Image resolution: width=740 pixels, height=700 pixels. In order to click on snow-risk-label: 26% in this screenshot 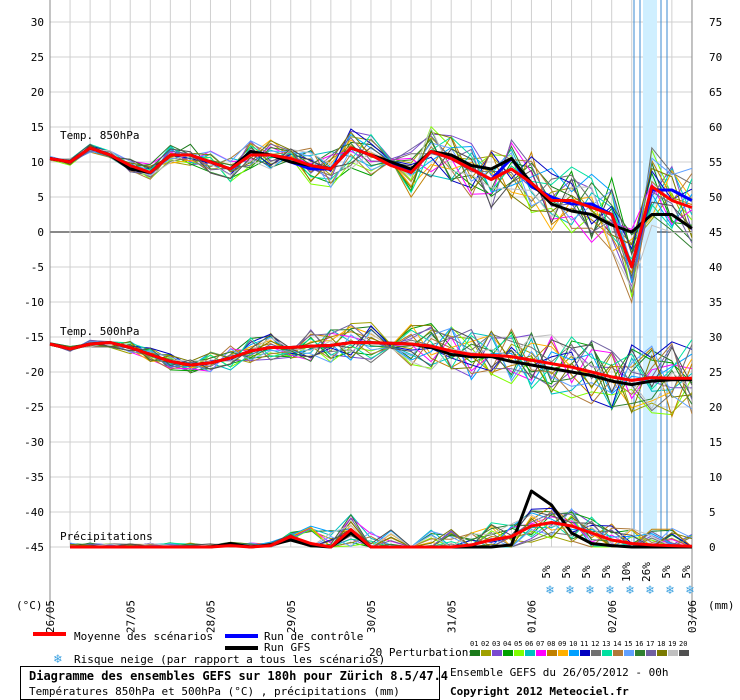, I will do `click(646, 572)`.